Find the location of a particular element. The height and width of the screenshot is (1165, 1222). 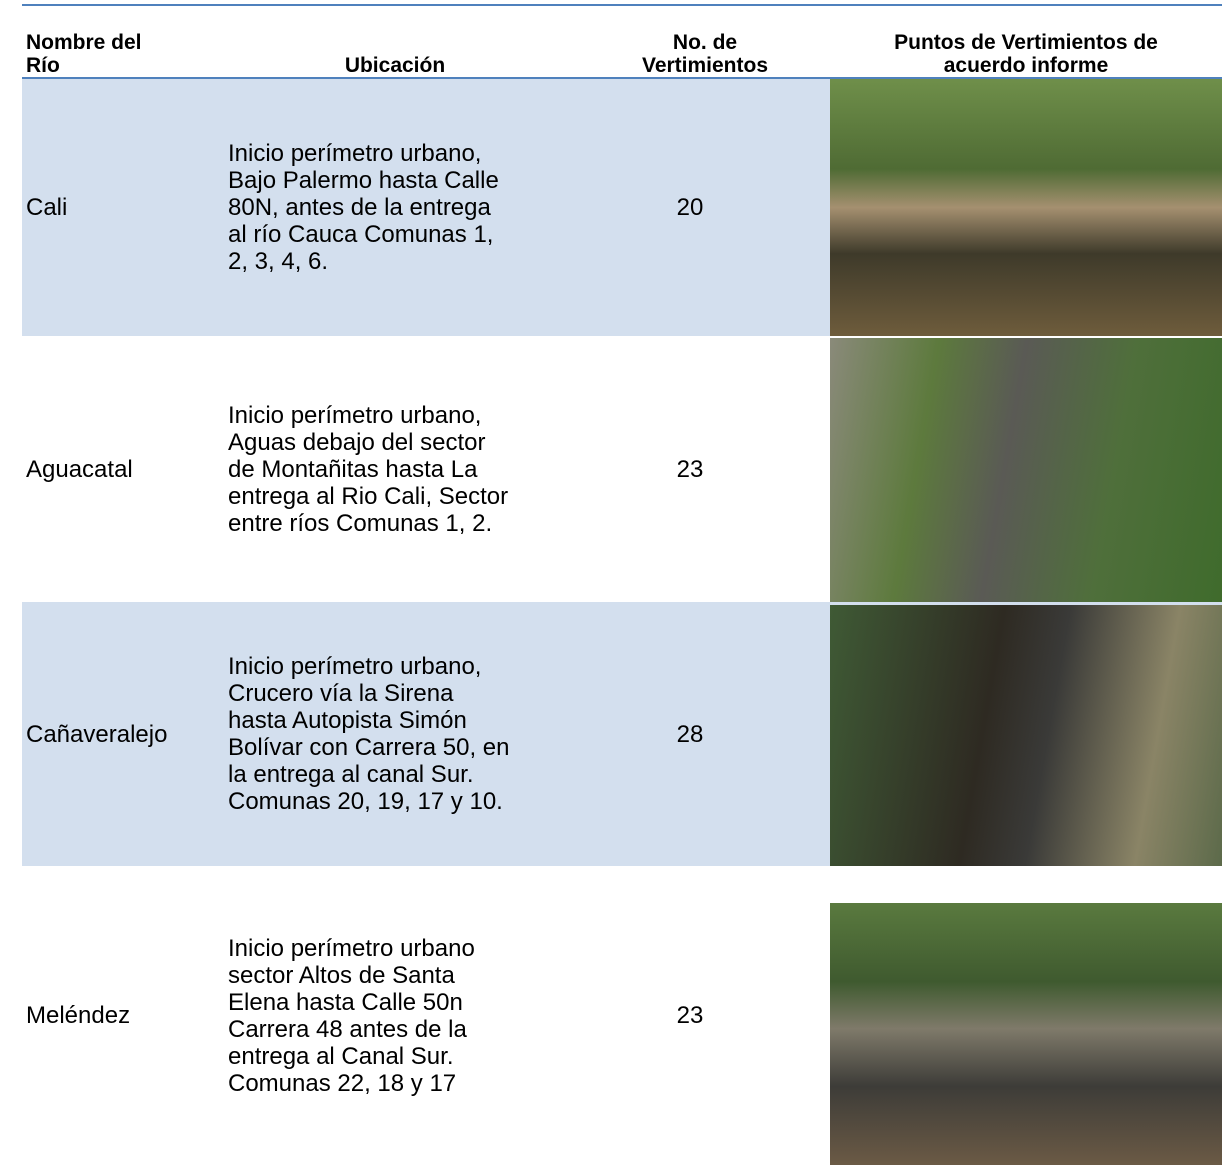

text-line: Inicio perímetro urbano is located at coordinates (351, 948).